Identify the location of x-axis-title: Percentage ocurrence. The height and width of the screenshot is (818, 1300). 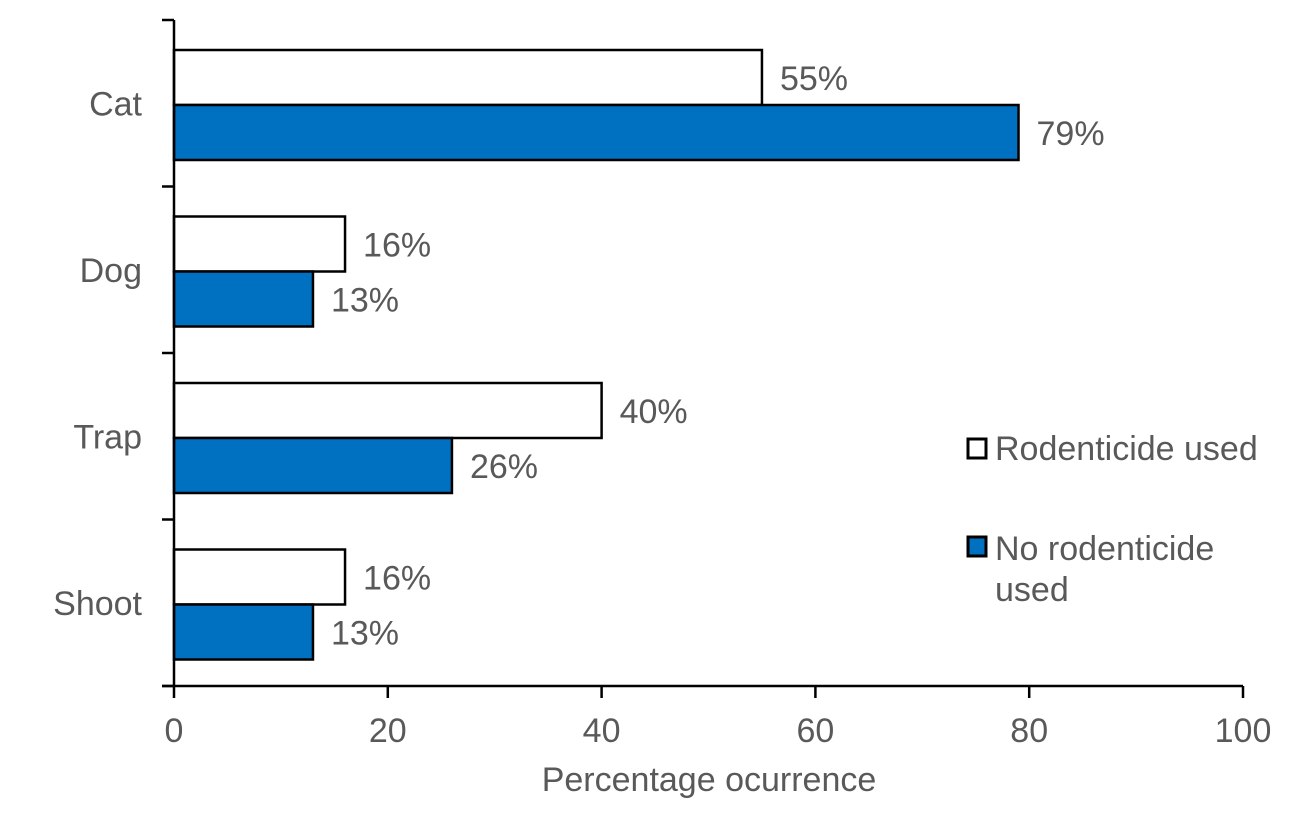
(709, 780).